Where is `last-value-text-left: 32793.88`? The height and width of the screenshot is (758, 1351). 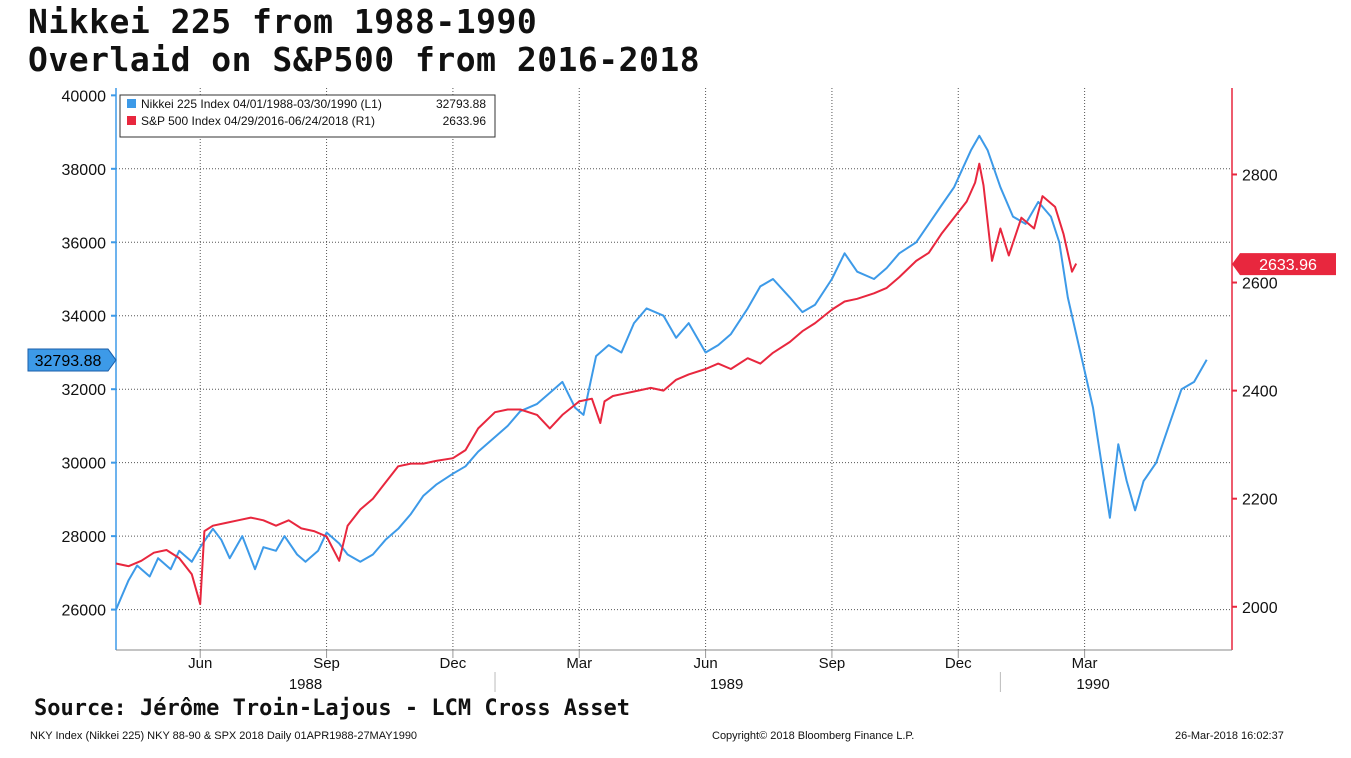
last-value-text-left: 32793.88 is located at coordinates (68, 361).